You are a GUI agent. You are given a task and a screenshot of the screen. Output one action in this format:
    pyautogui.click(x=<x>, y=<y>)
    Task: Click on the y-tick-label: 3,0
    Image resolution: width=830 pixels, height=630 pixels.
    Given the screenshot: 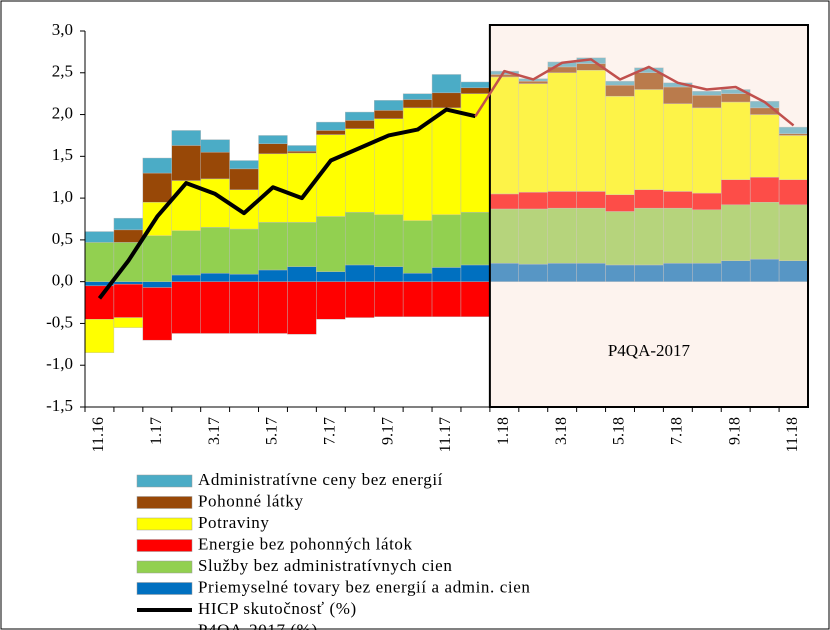 What is the action you would take?
    pyautogui.click(x=62, y=29)
    